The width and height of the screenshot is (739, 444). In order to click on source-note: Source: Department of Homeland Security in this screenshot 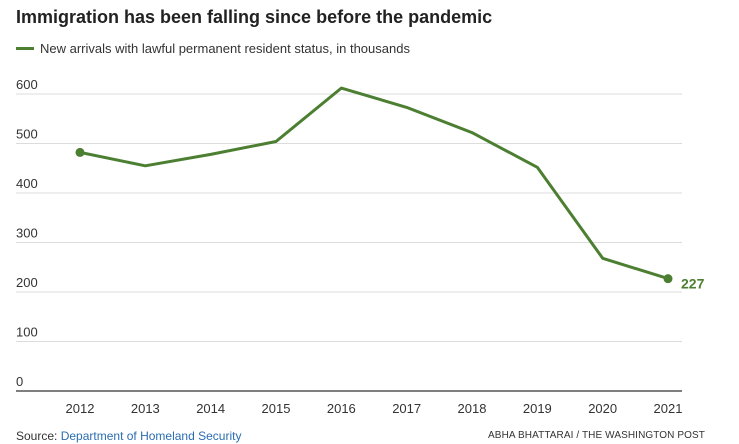, I will do `click(128, 436)`.